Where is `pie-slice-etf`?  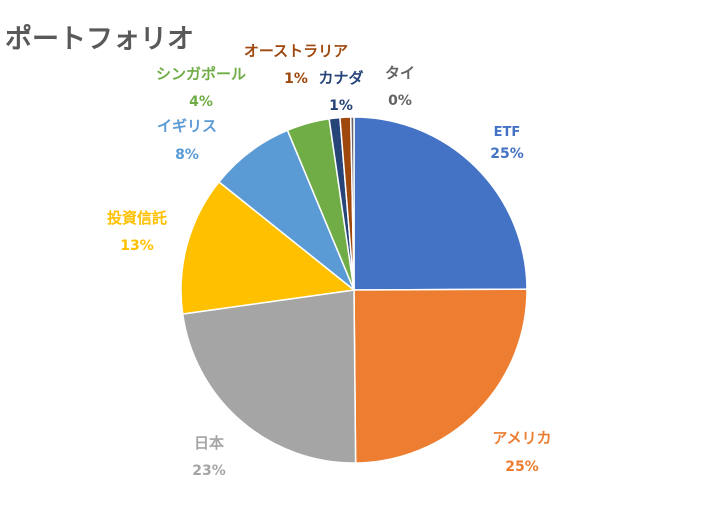
pie-slice-etf is located at coordinates (440, 203).